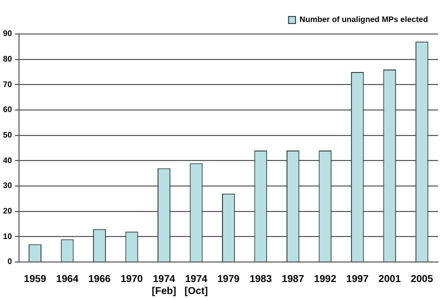 This screenshot has width=448, height=300. What do you see at coordinates (164, 285) in the screenshot?
I see `x-tick-label: 1974 [Feb]` at bounding box center [164, 285].